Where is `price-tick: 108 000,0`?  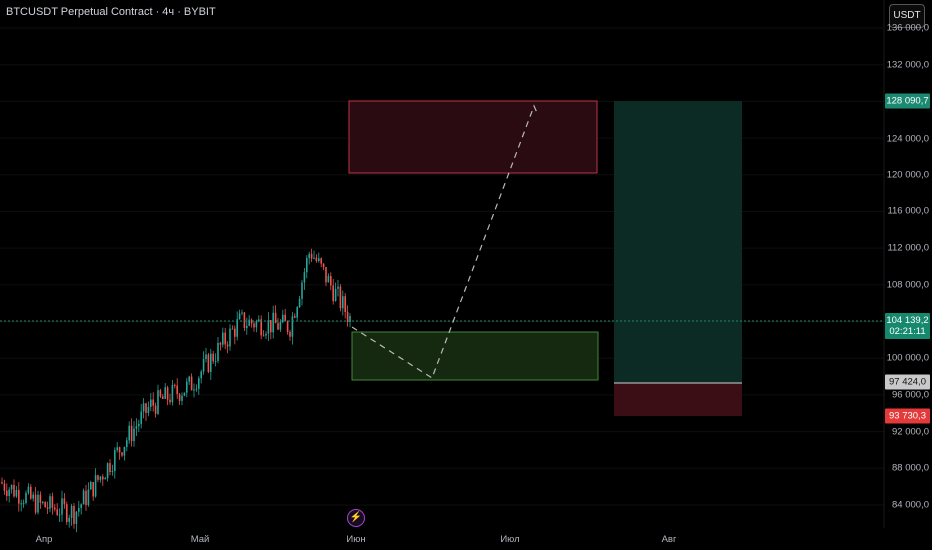
price-tick: 108 000,0 is located at coordinates (907, 285).